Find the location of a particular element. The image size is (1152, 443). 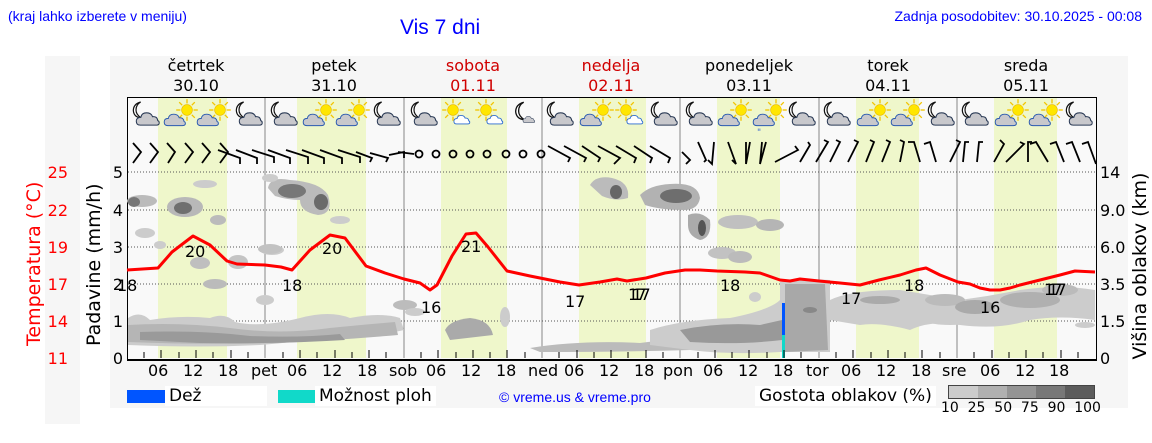

cloud-height-axis-title: Višina oblakov (km) is located at coordinates (1140, 266).